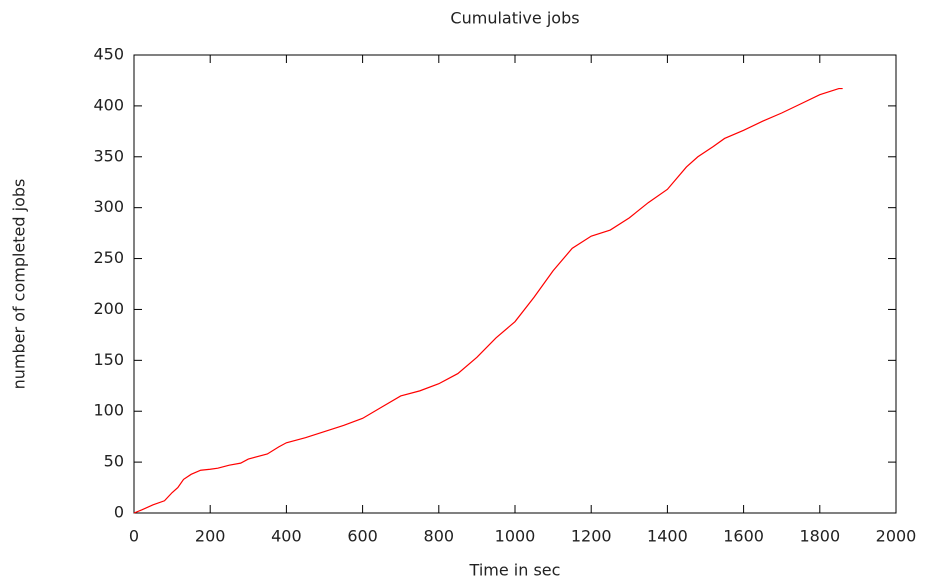 This screenshot has height=582, width=926. What do you see at coordinates (515, 570) in the screenshot?
I see `x-axis-label: Time in sec` at bounding box center [515, 570].